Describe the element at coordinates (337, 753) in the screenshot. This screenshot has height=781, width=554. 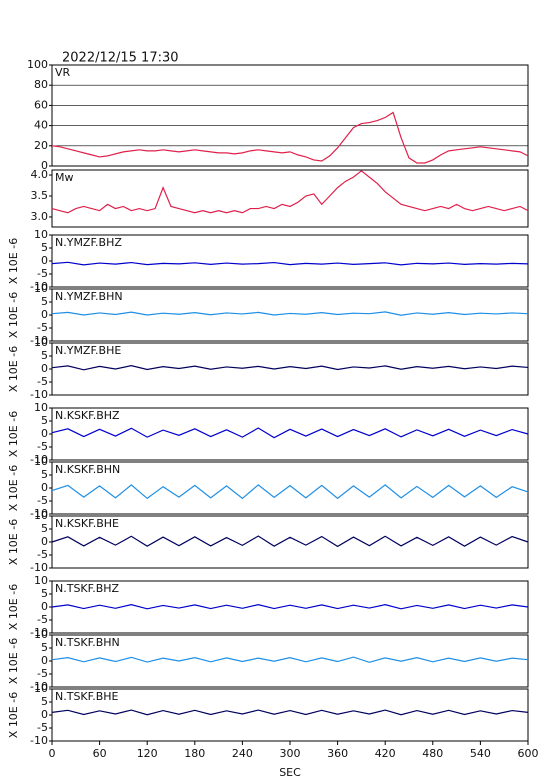
I see `x-tick-label: 360` at that location.